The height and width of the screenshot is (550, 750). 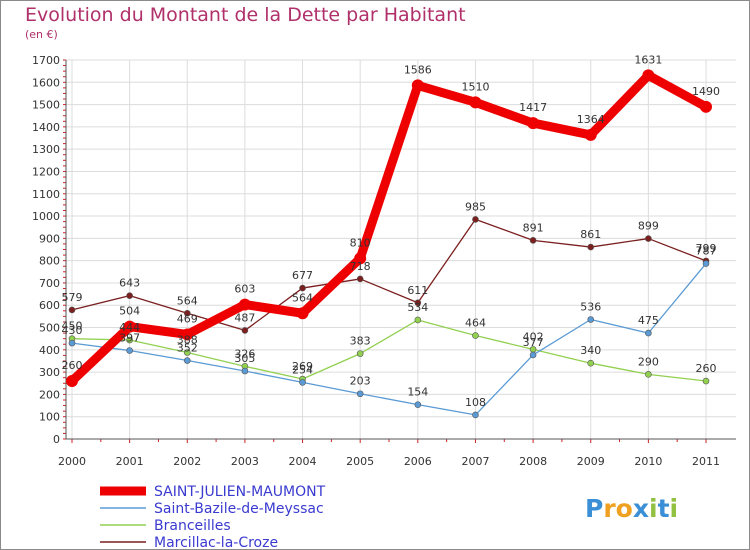 I want to click on legend-label: Branceilles, so click(x=192, y=526).